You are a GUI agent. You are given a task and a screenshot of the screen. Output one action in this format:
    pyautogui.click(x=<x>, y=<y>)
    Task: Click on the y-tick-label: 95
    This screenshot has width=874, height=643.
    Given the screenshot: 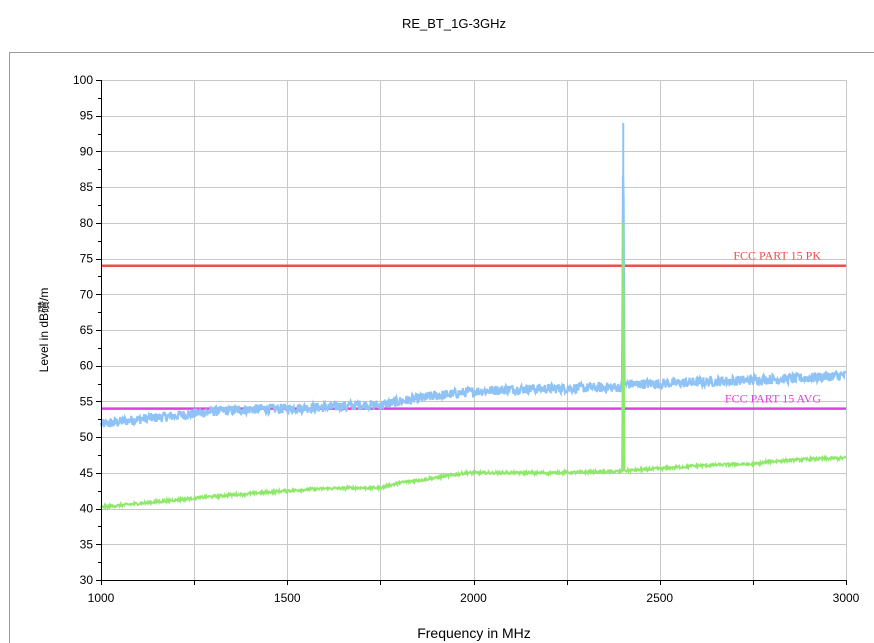 What is the action you would take?
    pyautogui.click(x=87, y=116)
    